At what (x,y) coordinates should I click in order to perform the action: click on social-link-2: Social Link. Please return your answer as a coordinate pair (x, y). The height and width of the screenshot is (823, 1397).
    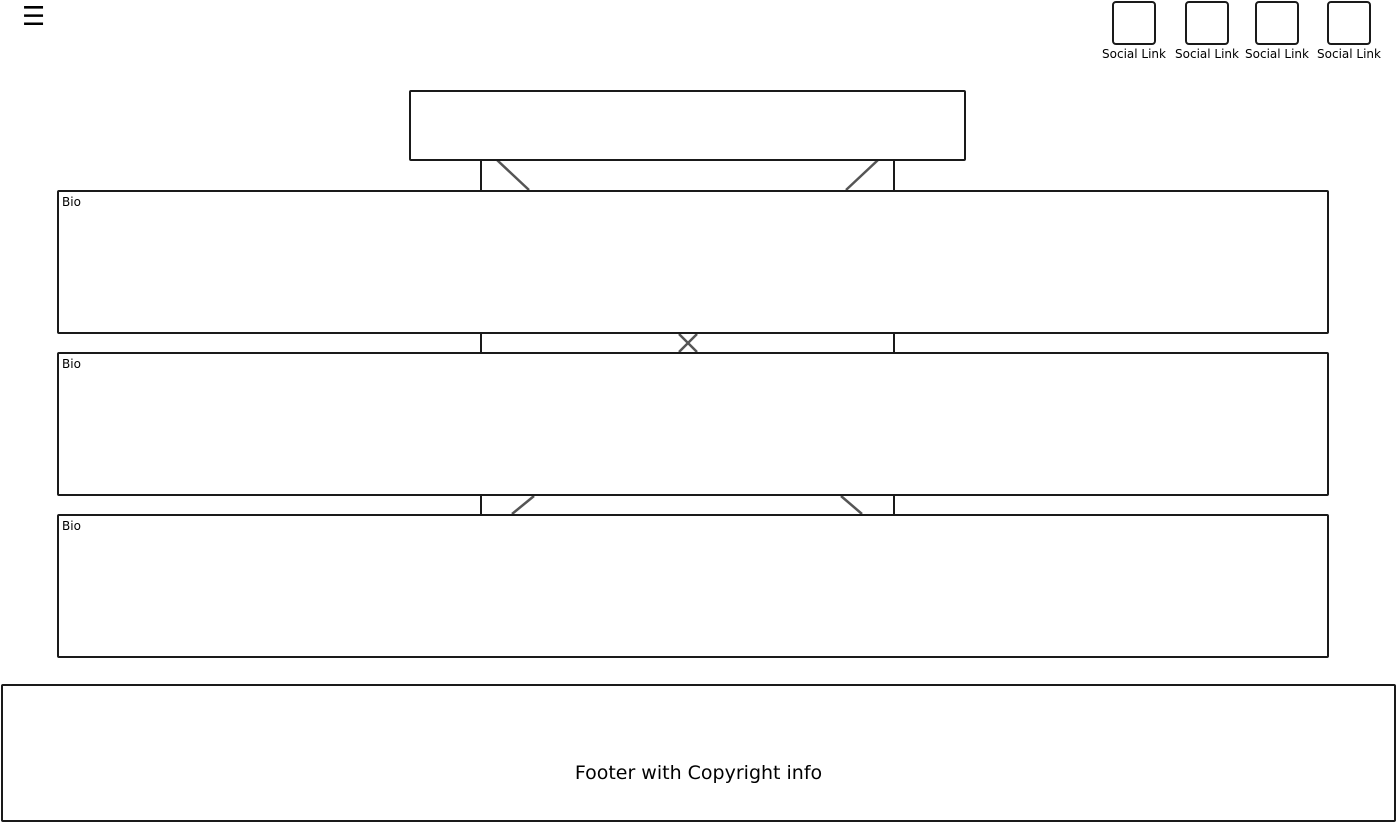
    Looking at the image, I should click on (1207, 33).